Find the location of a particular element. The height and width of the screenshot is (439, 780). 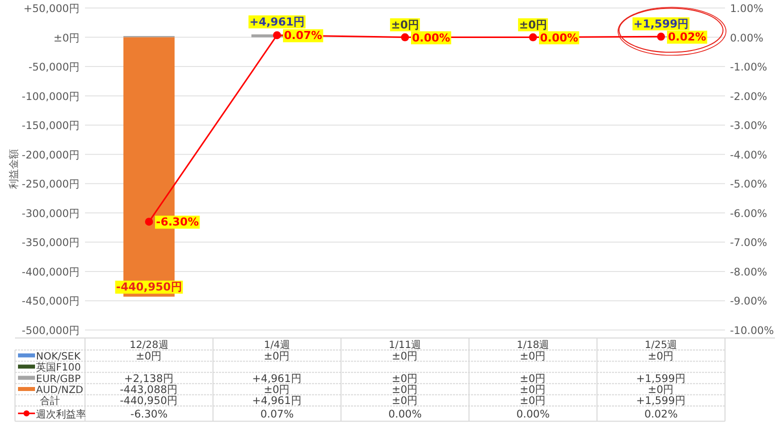

total-label: +4,961円 is located at coordinates (277, 21).